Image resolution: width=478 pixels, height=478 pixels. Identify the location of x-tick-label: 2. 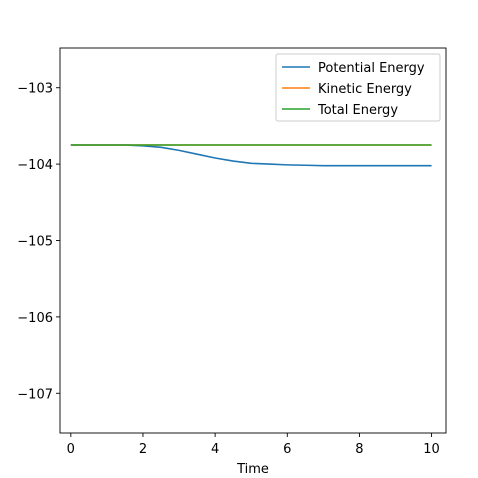
(143, 449).